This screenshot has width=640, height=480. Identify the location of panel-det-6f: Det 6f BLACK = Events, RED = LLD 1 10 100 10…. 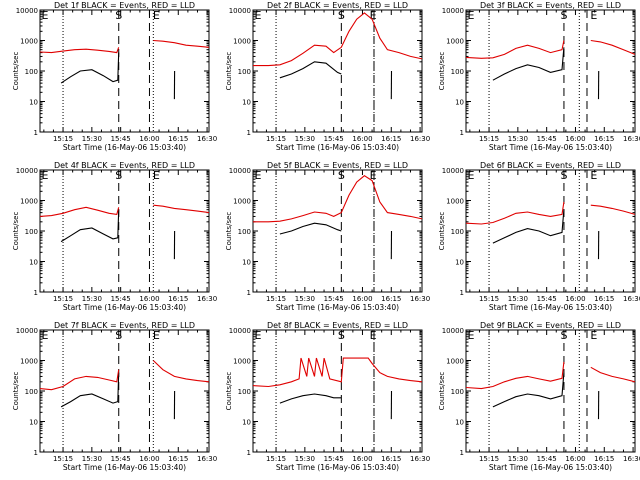
(539, 236).